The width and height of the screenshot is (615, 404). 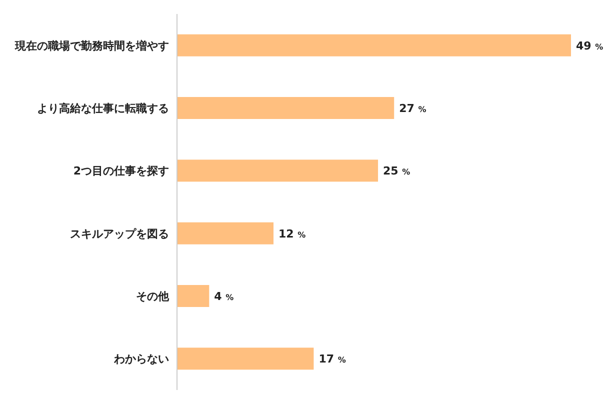 I want to click on data-label: 4 %, so click(x=224, y=296).